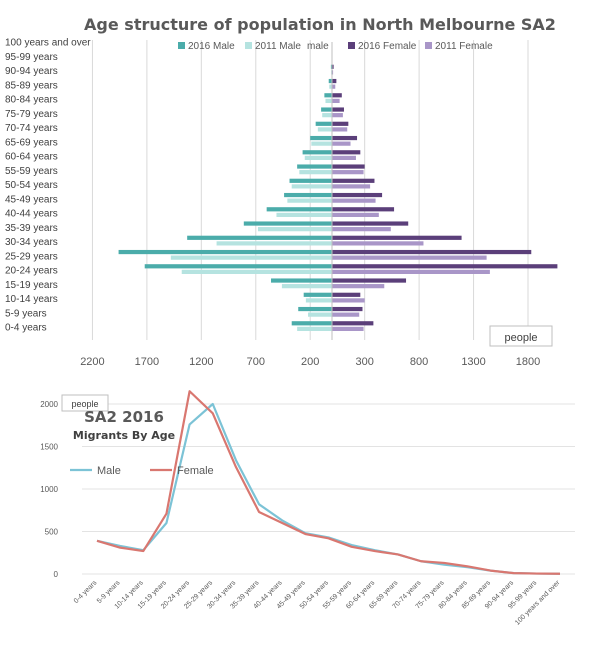  What do you see at coordinates (31, 100) in the screenshot?
I see `pyramid-category-label: 80-84 years` at bounding box center [31, 100].